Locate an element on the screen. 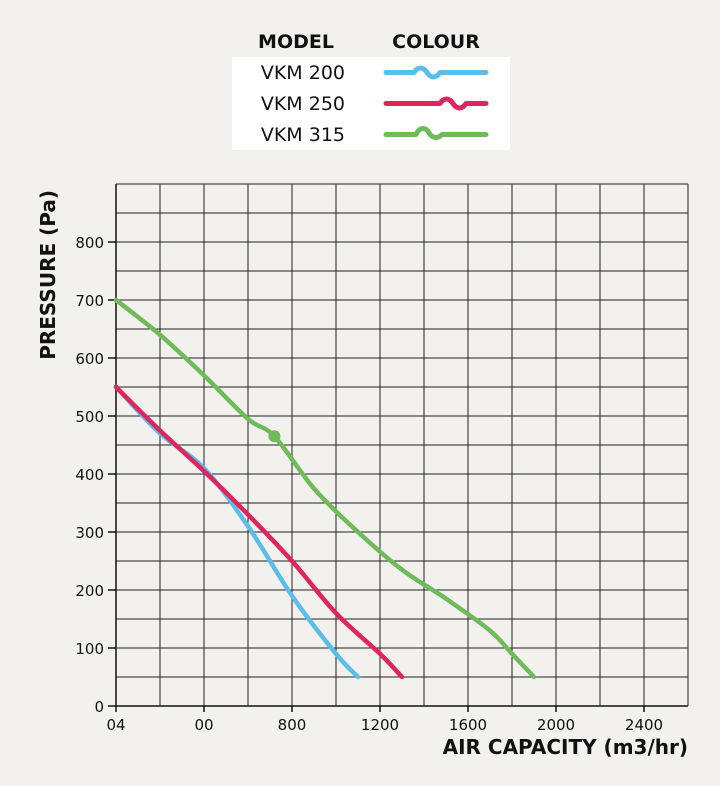  y-tick-label: 600 is located at coordinates (89, 359).